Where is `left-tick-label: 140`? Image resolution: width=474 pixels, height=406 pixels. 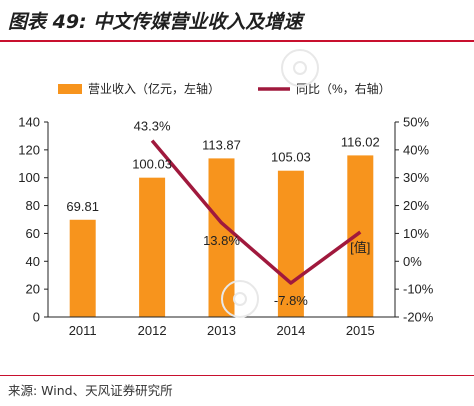 left-tick-label: 140 is located at coordinates (29, 122).